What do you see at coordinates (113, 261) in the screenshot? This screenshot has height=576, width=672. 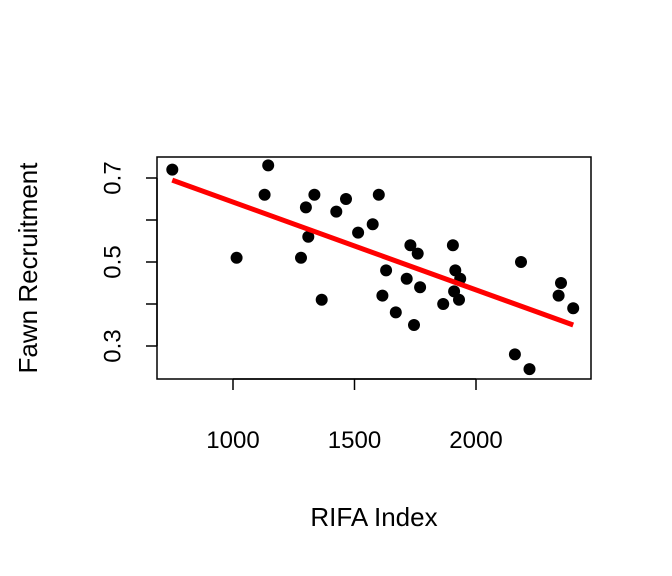 I see `y-tick-label: 0.5` at bounding box center [113, 261].